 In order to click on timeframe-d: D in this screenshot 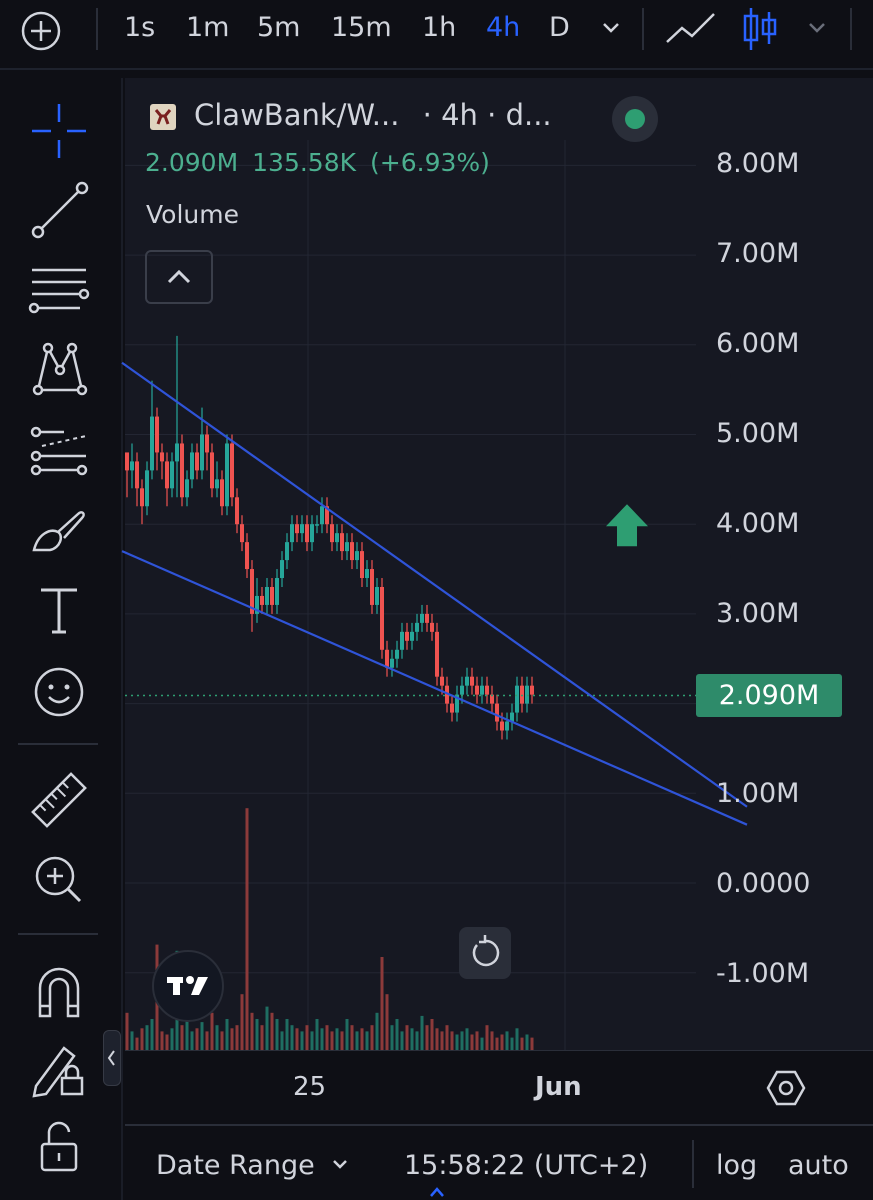, I will do `click(559, 27)`.